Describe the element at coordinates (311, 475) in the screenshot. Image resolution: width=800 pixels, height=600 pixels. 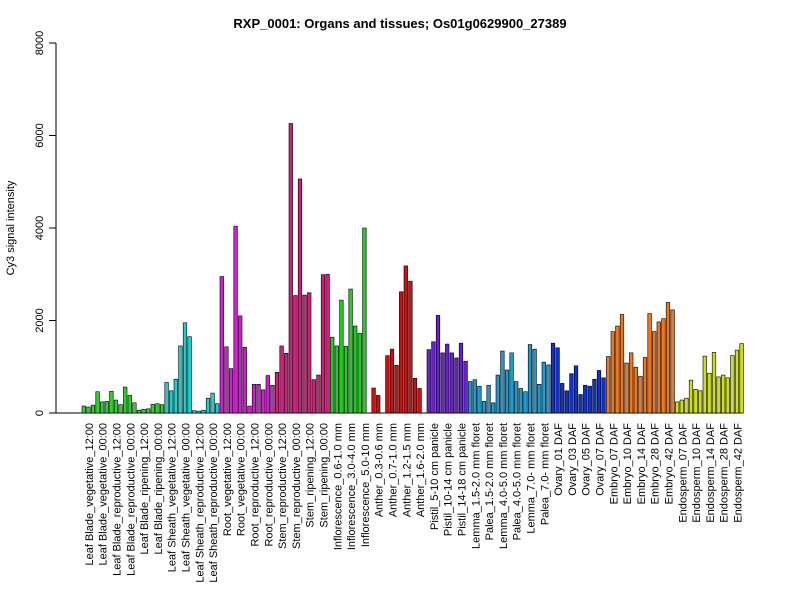
I see `x-tick-label: Stem_ripening_12:00` at that location.